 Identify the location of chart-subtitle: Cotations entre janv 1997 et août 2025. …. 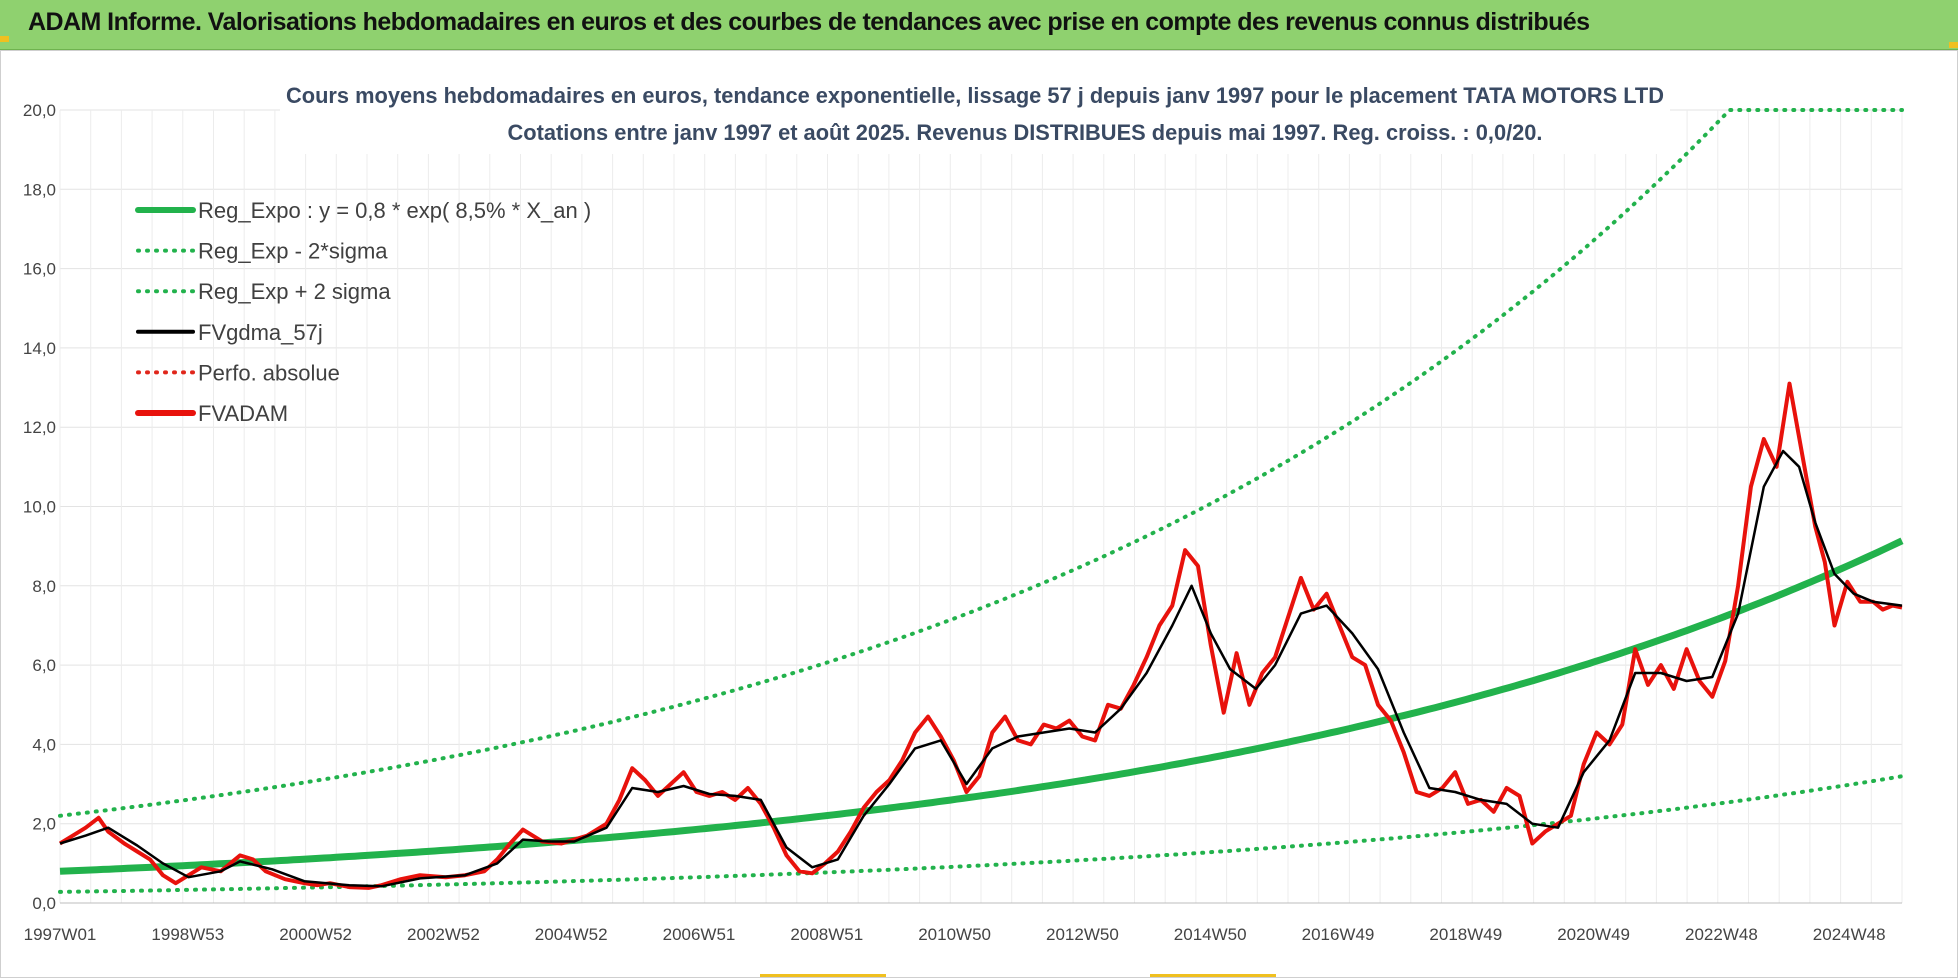
(1025, 132).